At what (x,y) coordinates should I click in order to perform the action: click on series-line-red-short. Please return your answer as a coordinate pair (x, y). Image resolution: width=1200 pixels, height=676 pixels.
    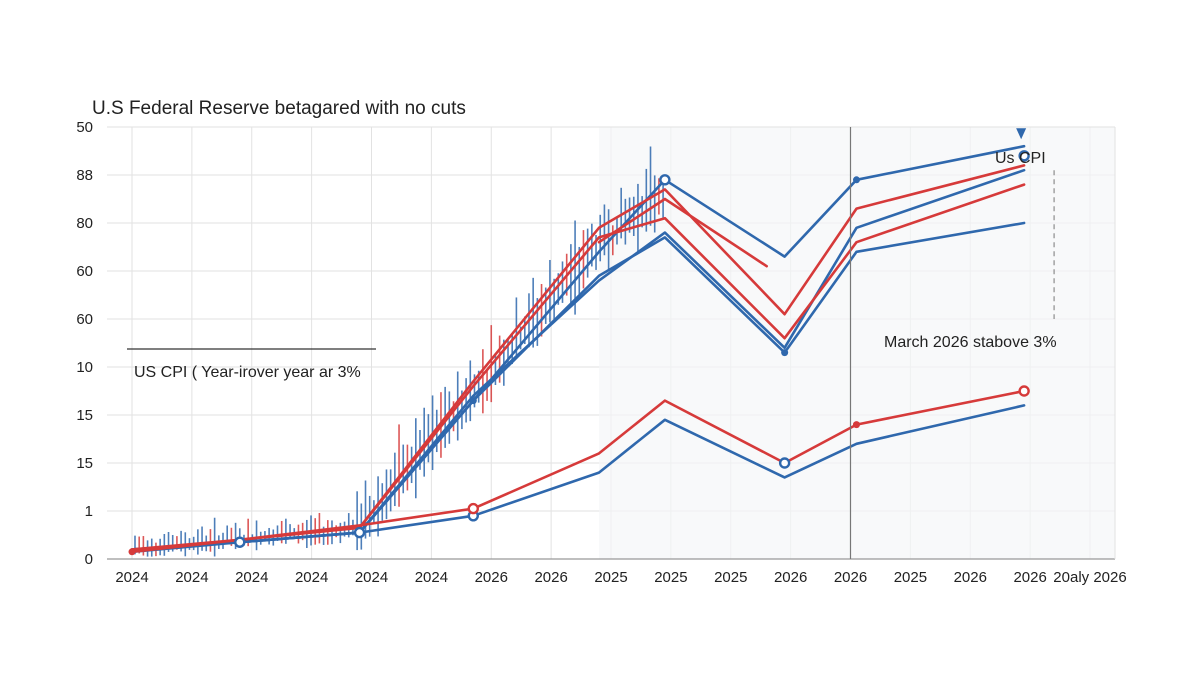
    Looking at the image, I should click on (683, 232).